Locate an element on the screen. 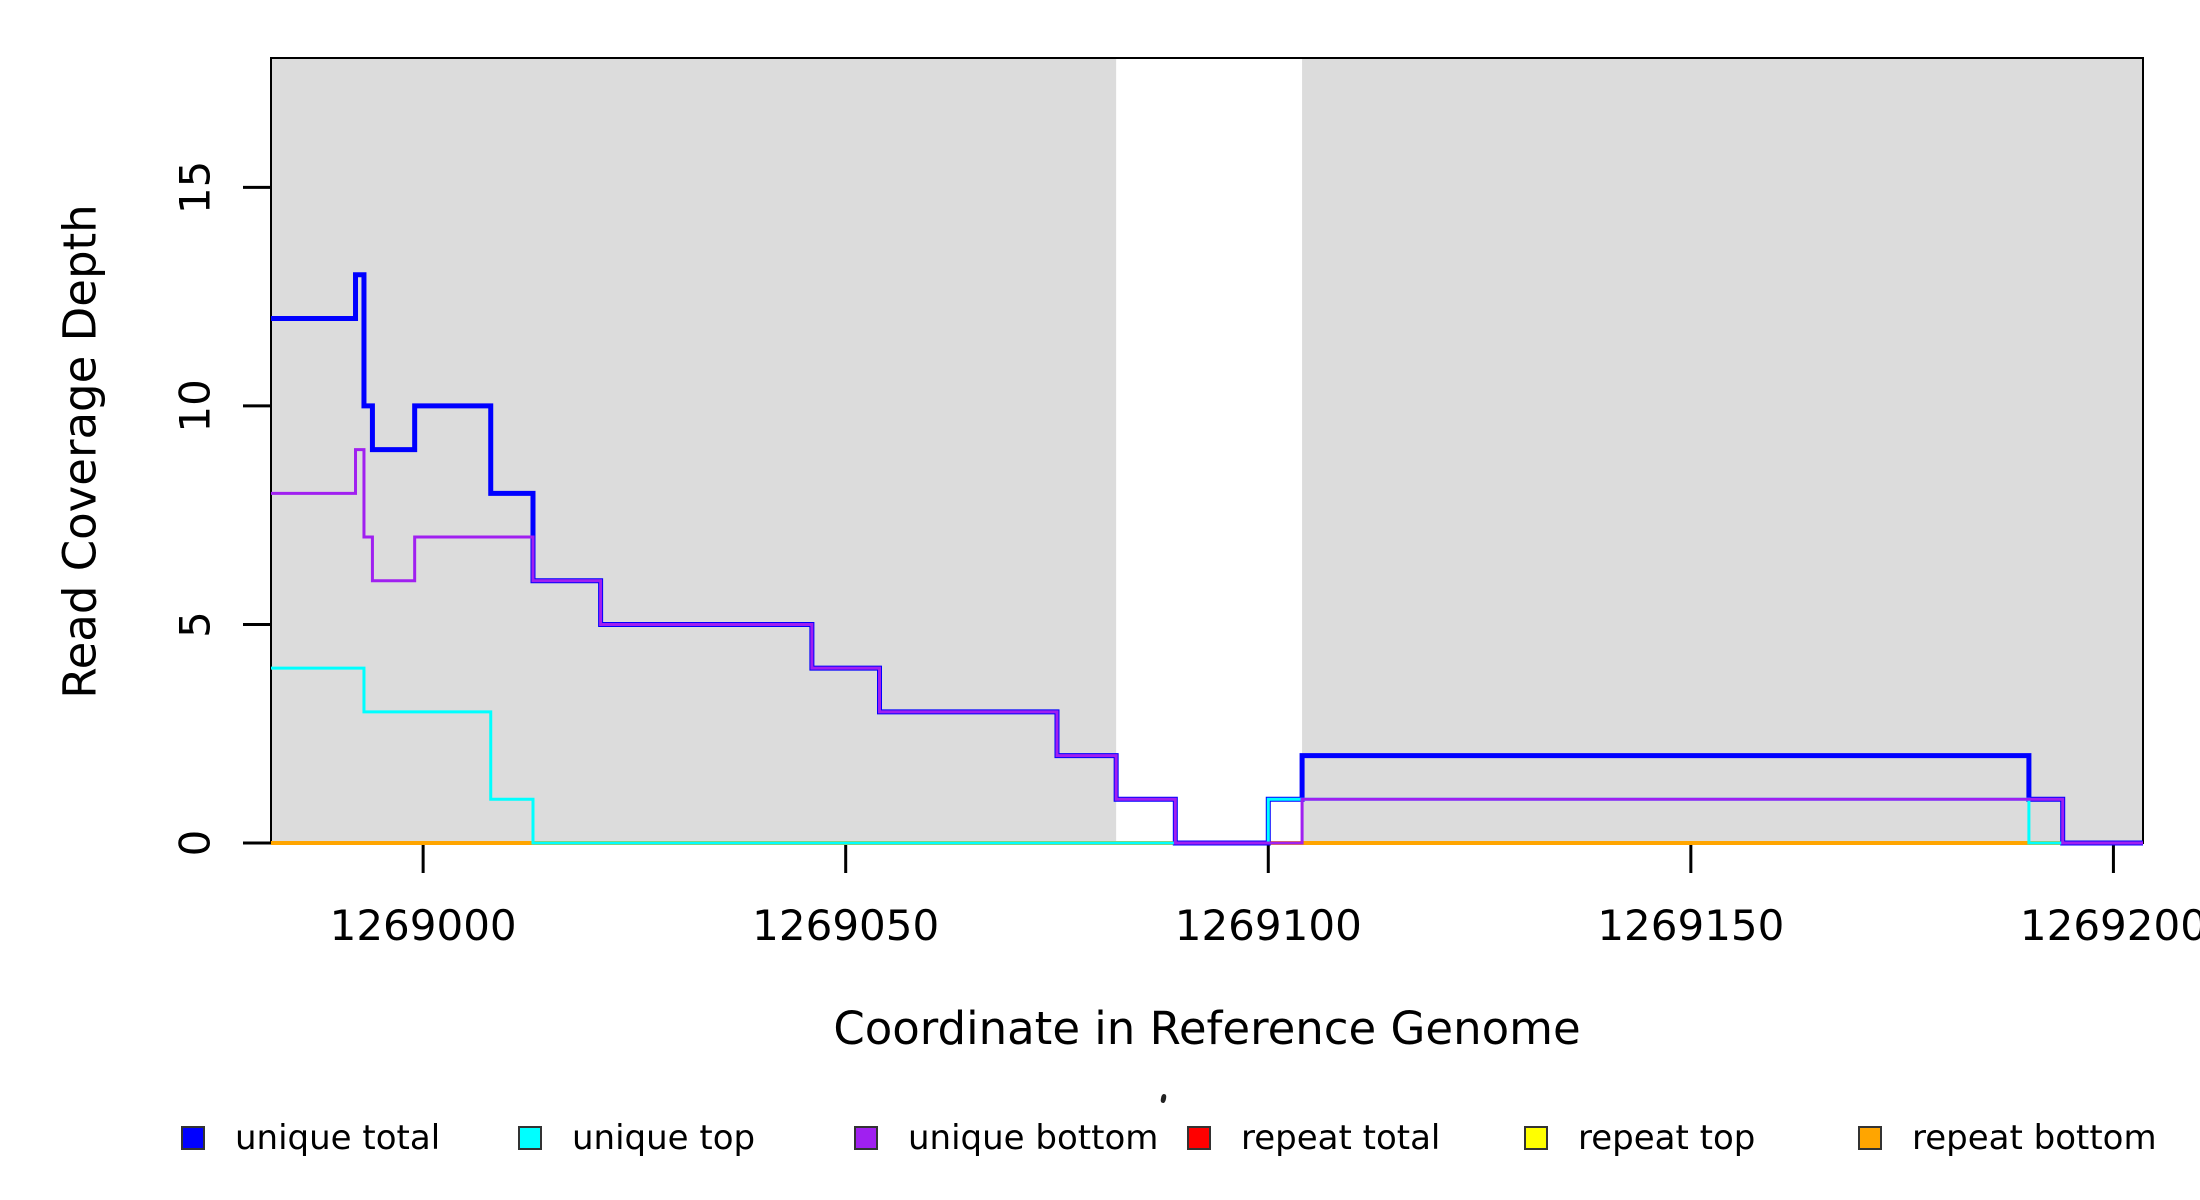 This screenshot has width=2200, height=1200. x-axis-title: Coordinate in Reference Genome is located at coordinates (1207, 1028).